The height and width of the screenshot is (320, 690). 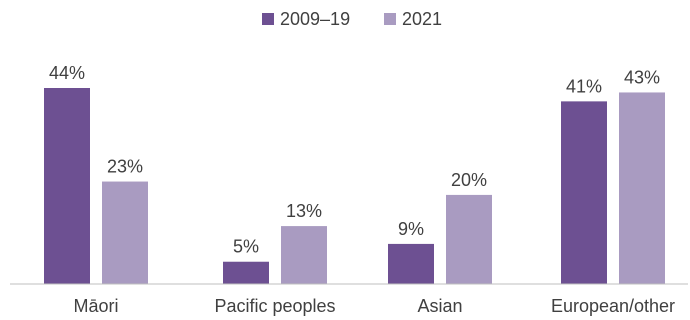 I want to click on category-label: Māori, so click(x=95, y=306).